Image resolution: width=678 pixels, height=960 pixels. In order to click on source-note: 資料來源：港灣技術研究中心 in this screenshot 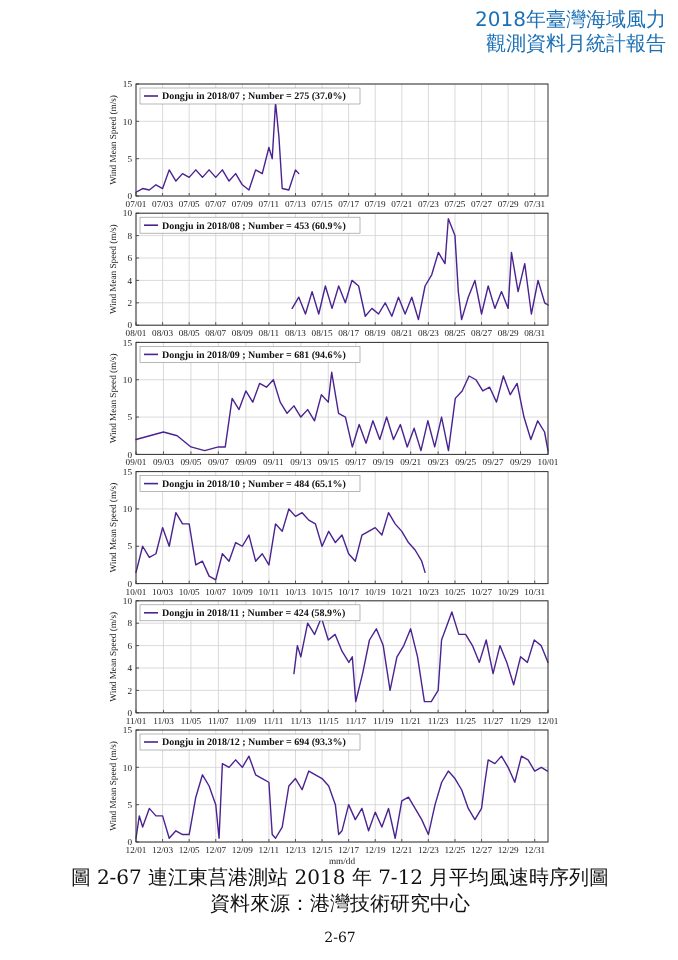, I will do `click(340, 904)`.